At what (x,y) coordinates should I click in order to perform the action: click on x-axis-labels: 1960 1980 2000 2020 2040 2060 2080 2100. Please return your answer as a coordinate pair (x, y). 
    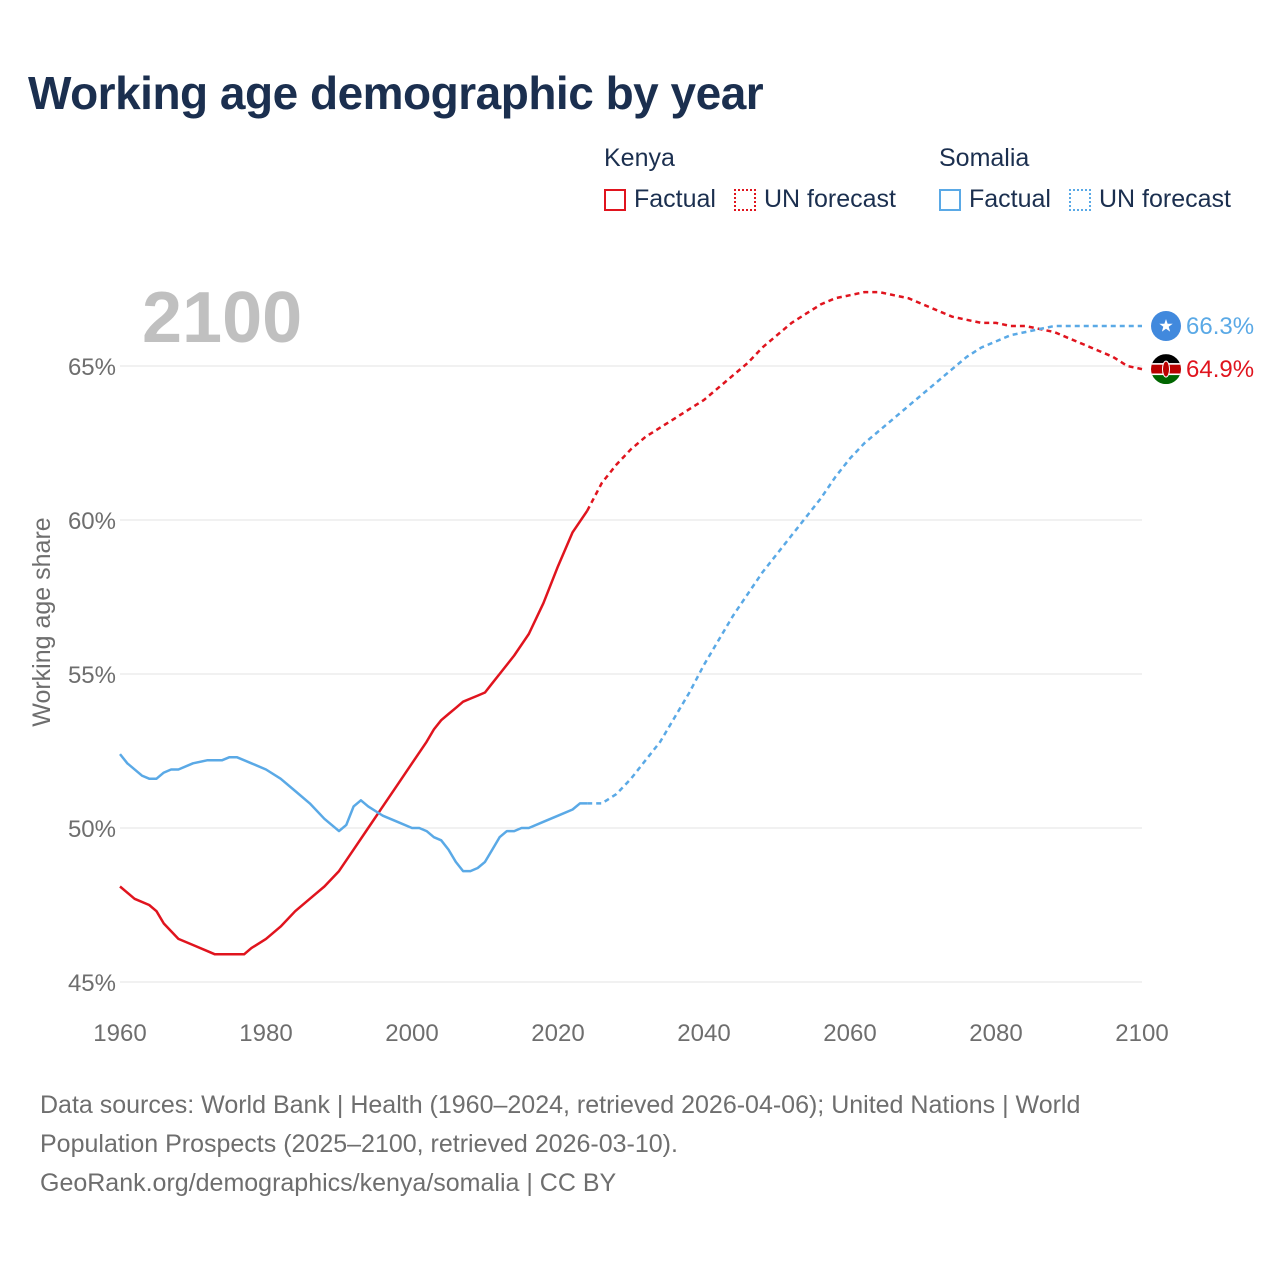
    Looking at the image, I should click on (630, 1033).